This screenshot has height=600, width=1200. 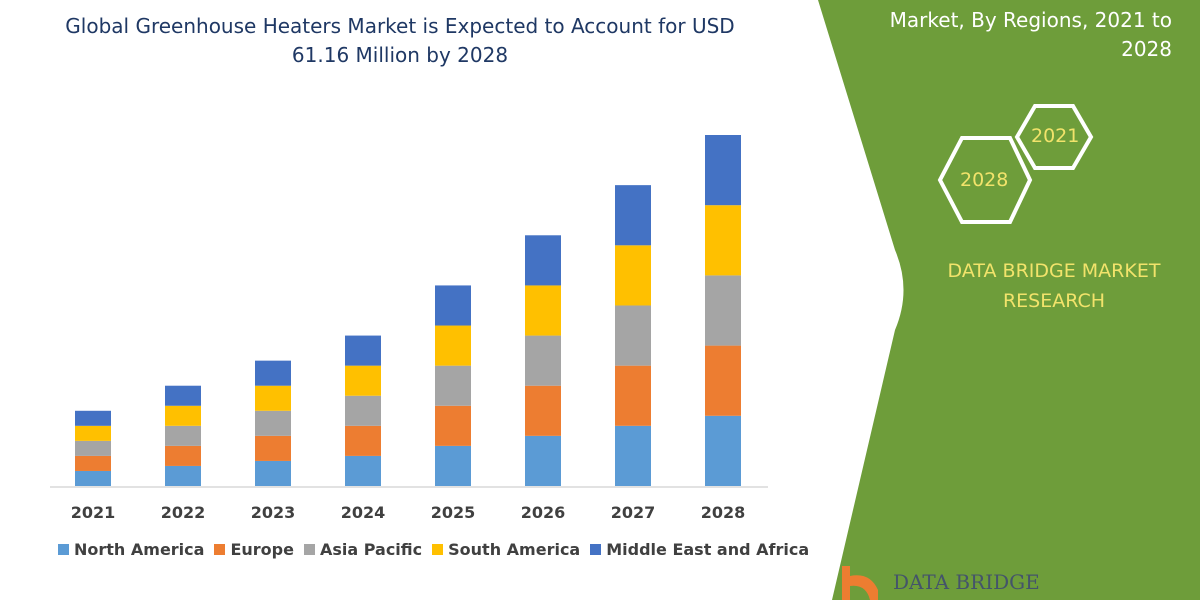 What do you see at coordinates (723, 450) in the screenshot?
I see `bar-segment-2028-north-america` at bounding box center [723, 450].